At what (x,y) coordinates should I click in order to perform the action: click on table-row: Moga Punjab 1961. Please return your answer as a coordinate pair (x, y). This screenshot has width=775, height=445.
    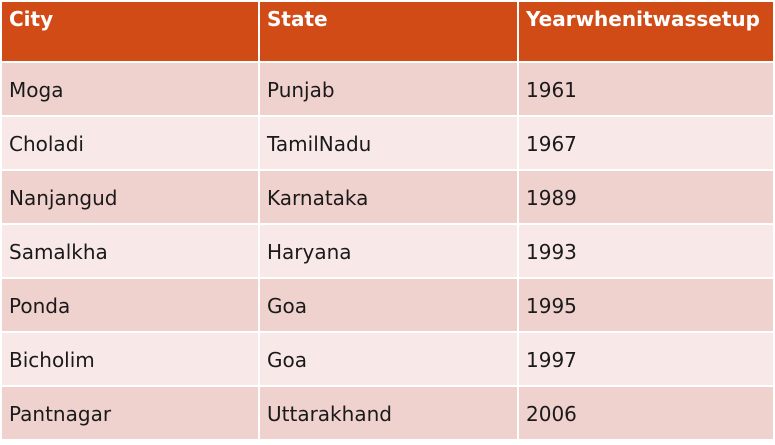
    Looking at the image, I should click on (387, 89).